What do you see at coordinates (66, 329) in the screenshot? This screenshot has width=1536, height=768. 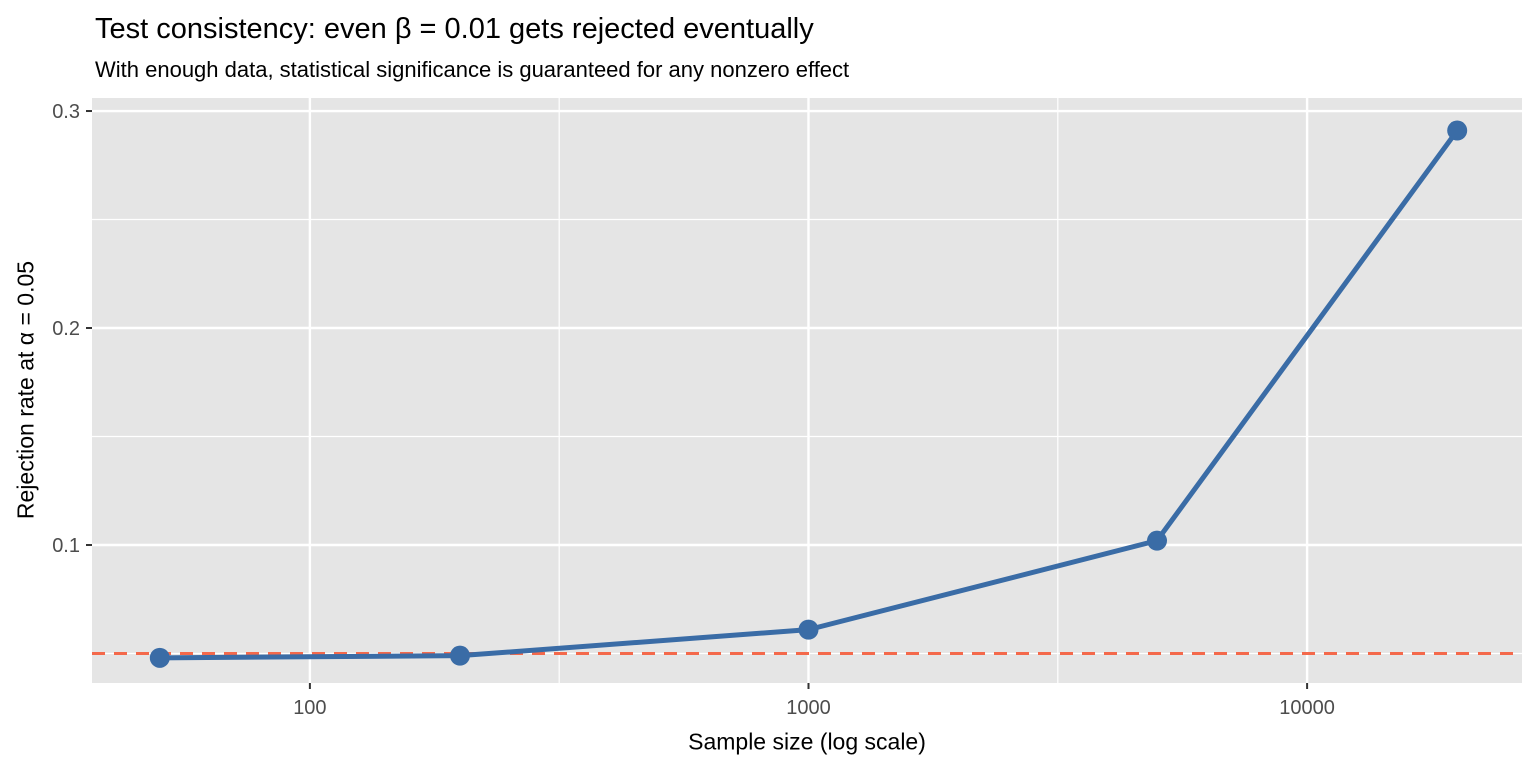 I see `y-tick-label: 0.2` at bounding box center [66, 329].